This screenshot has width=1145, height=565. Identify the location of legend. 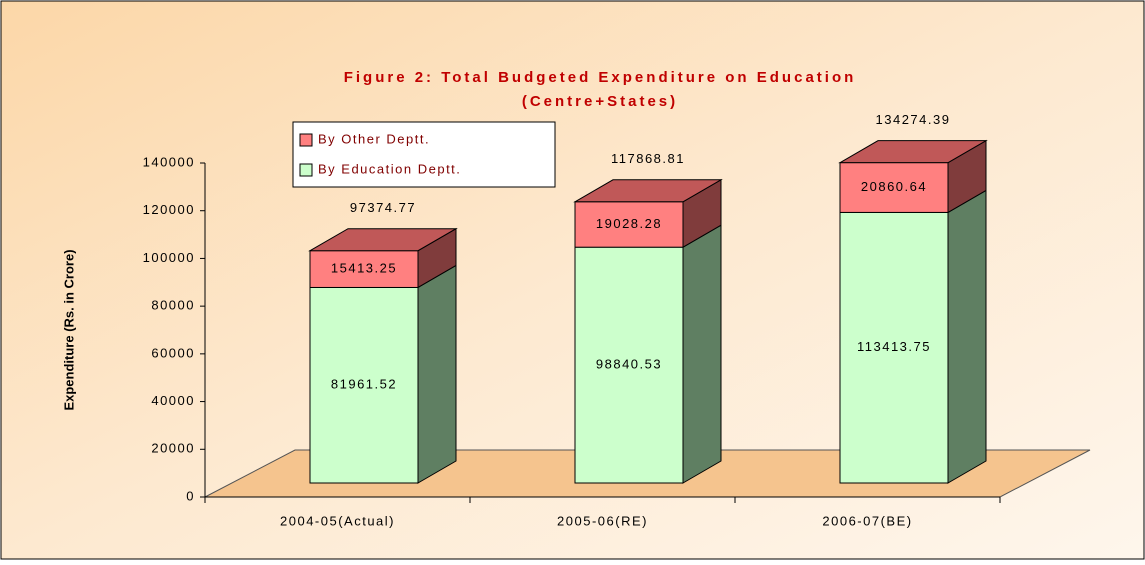
(424, 154).